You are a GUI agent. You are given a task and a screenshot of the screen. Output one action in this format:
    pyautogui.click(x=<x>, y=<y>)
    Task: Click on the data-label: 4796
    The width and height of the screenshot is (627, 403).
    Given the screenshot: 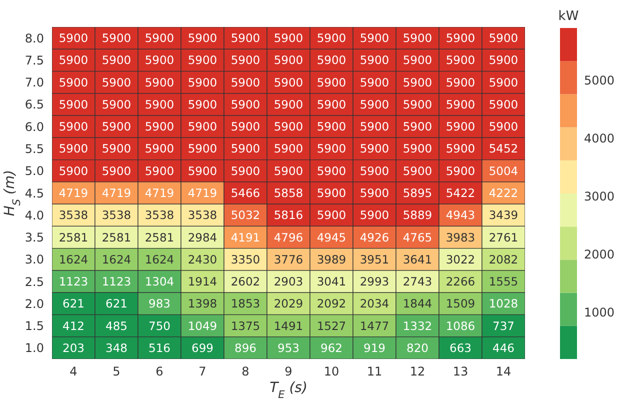 What is the action you would take?
    pyautogui.click(x=289, y=237)
    